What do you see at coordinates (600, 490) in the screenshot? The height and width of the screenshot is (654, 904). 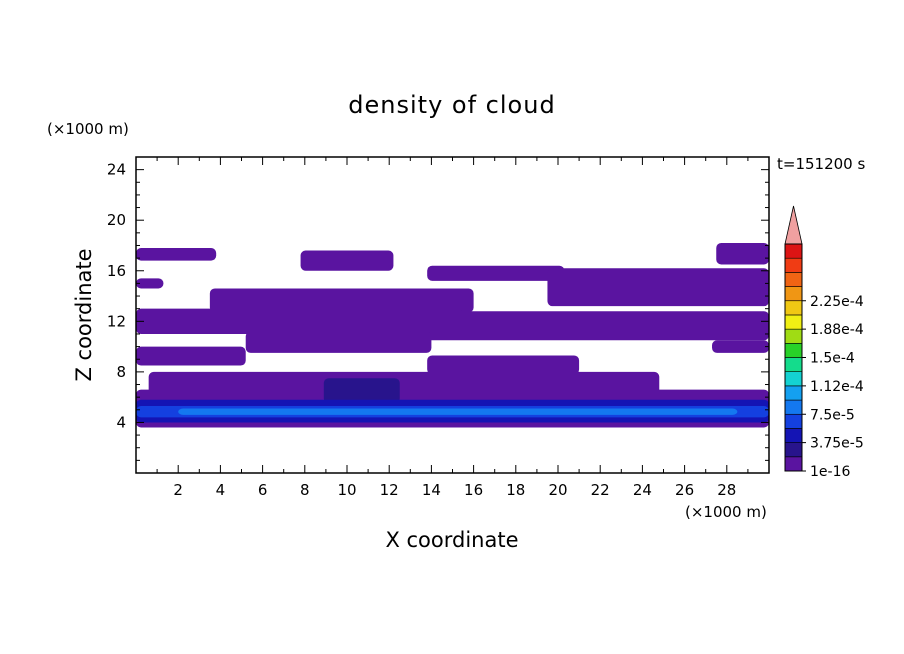 I see `x-tick-label: 22` at bounding box center [600, 490].